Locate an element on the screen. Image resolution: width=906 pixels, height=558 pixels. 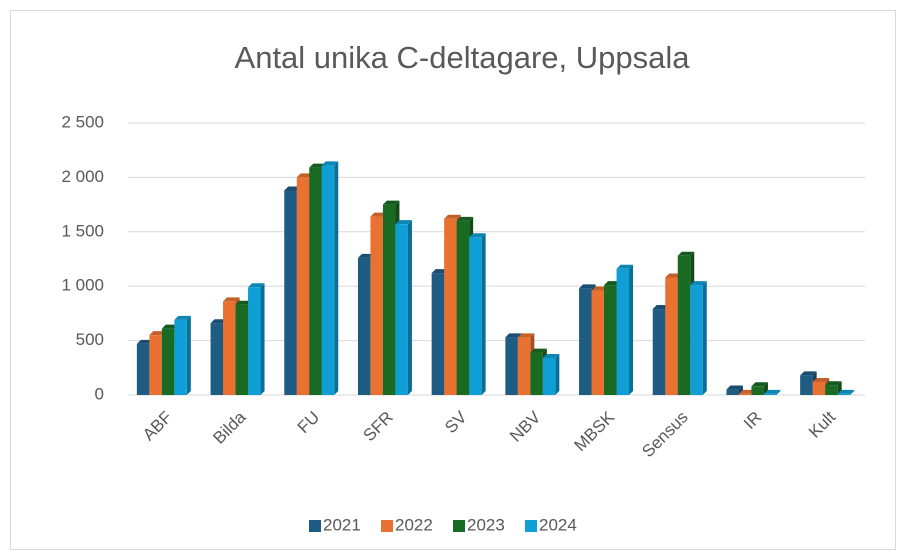
legend-label: 2022 is located at coordinates (414, 524).